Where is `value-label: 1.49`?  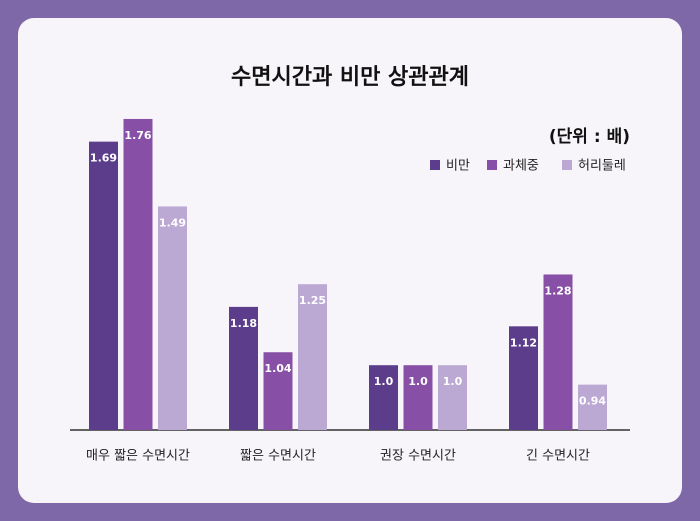 value-label: 1.49 is located at coordinates (172, 222).